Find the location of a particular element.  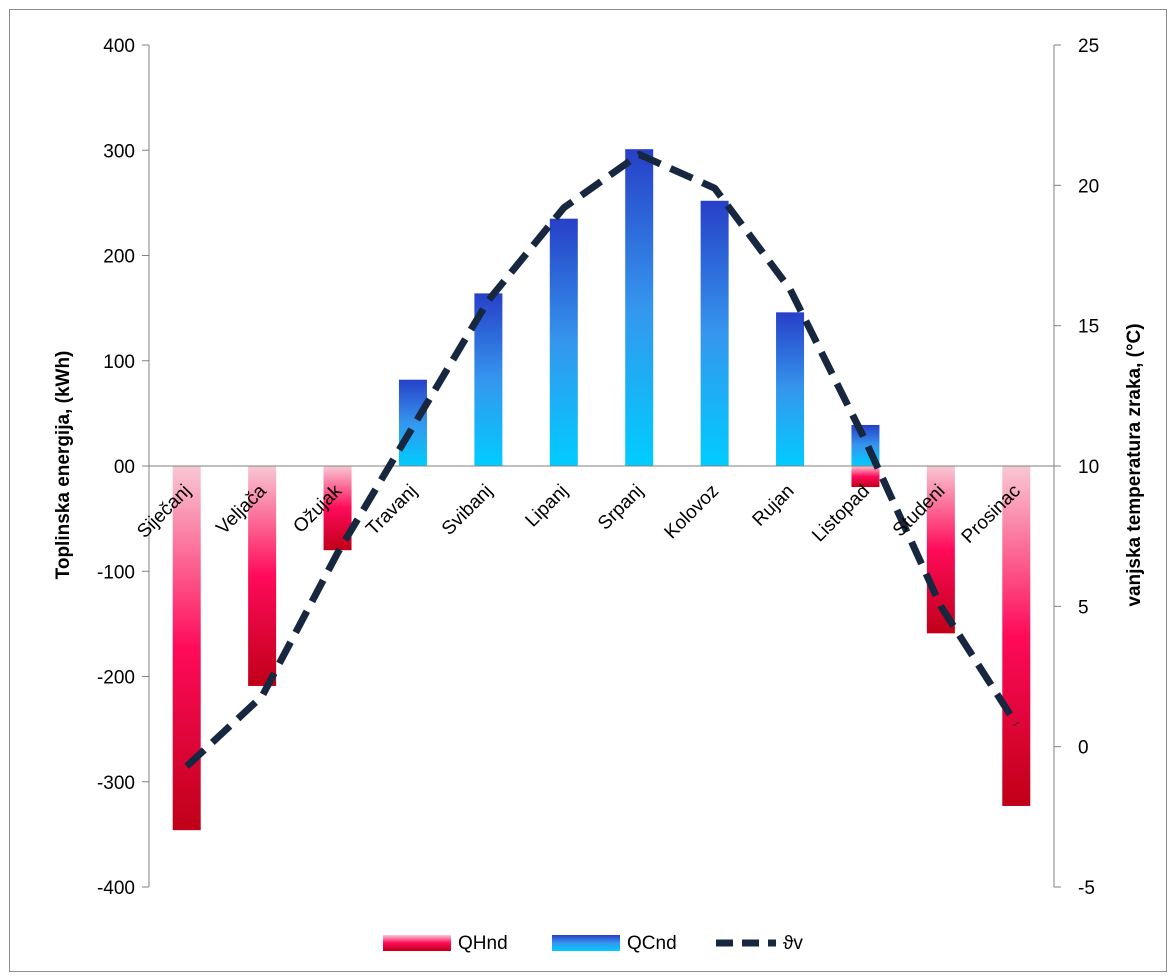

legend: QHnd QCnd ϑv is located at coordinates (593, 943).